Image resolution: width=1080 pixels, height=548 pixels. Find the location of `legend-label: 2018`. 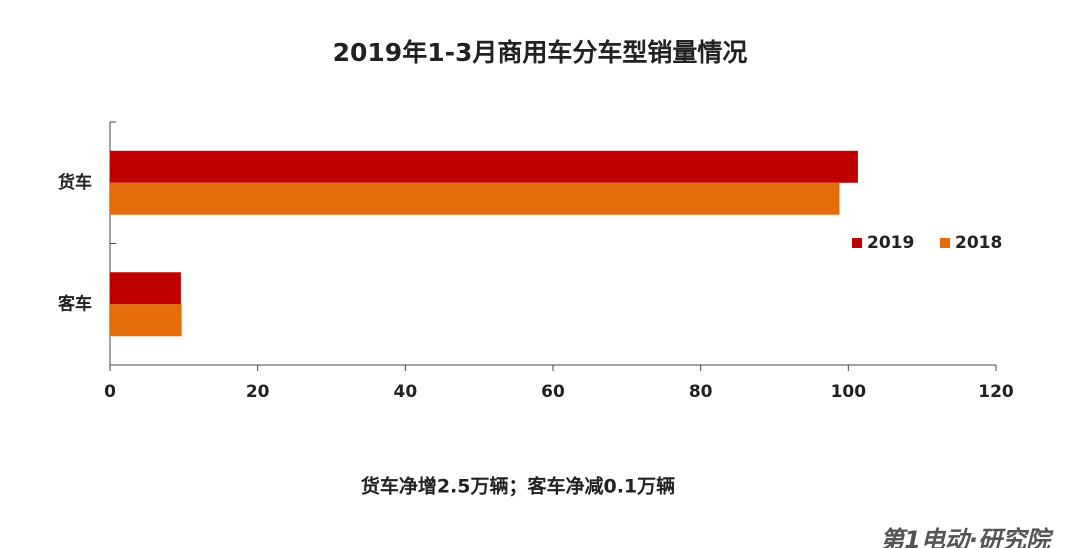

legend-label: 2018 is located at coordinates (978, 243).